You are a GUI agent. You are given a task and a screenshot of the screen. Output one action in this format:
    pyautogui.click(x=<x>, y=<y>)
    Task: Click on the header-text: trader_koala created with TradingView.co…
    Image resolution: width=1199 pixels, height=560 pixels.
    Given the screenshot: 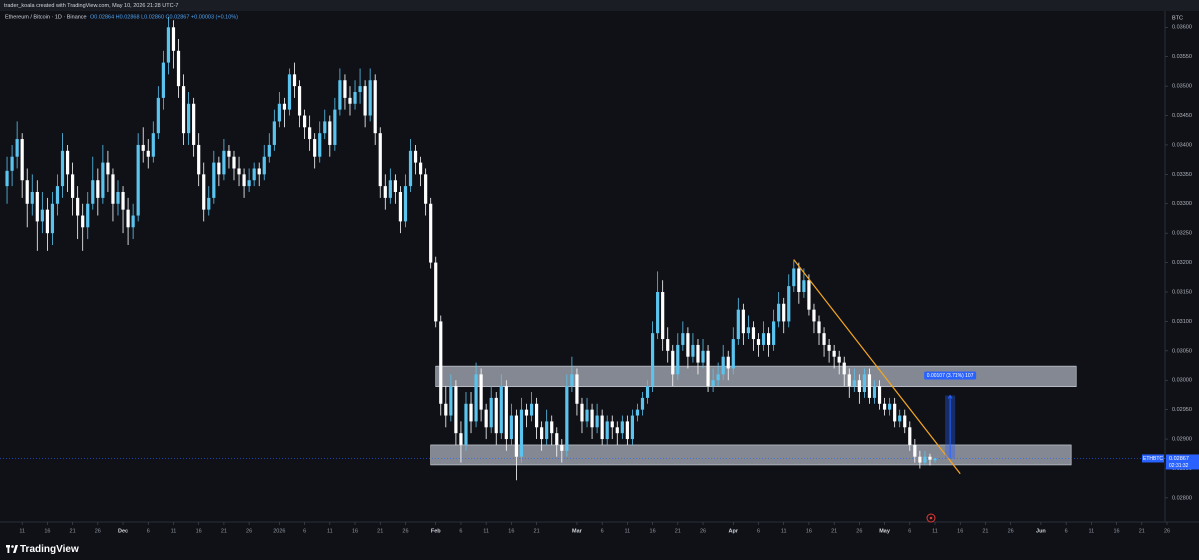 What is the action you would take?
    pyautogui.click(x=91, y=6)
    